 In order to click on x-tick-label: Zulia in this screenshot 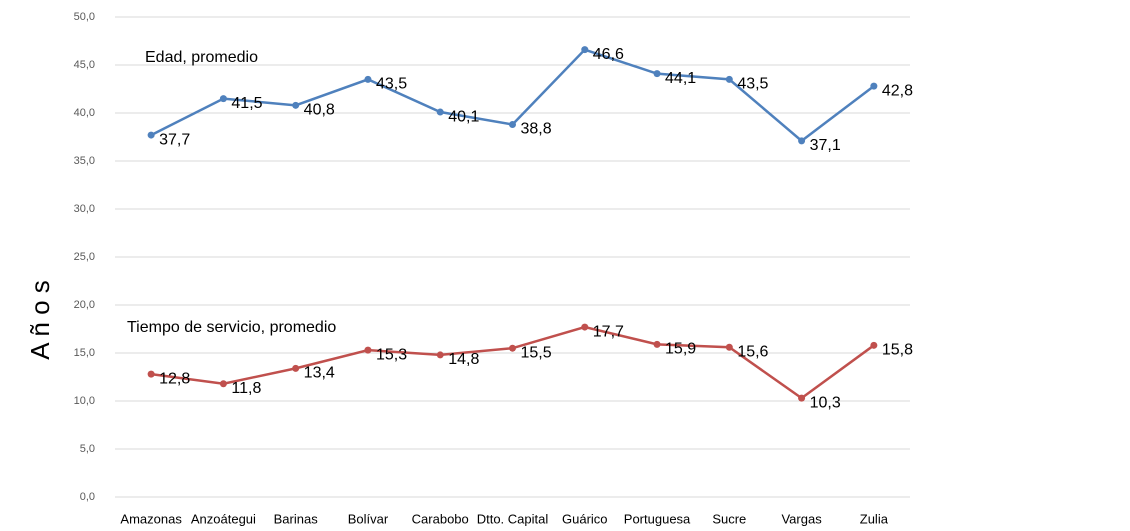, I will do `click(874, 518)`.